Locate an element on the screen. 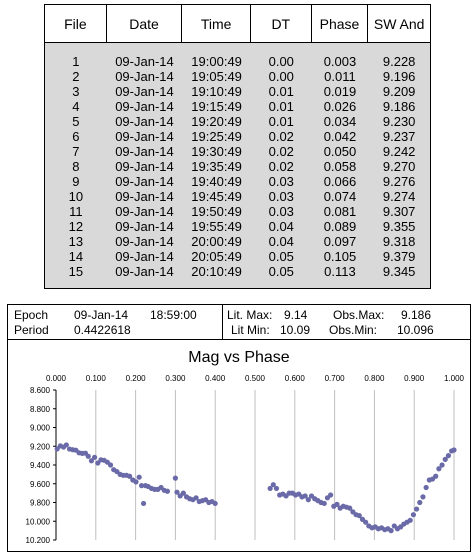  cell-time: 19:10:49 is located at coordinates (216, 91).